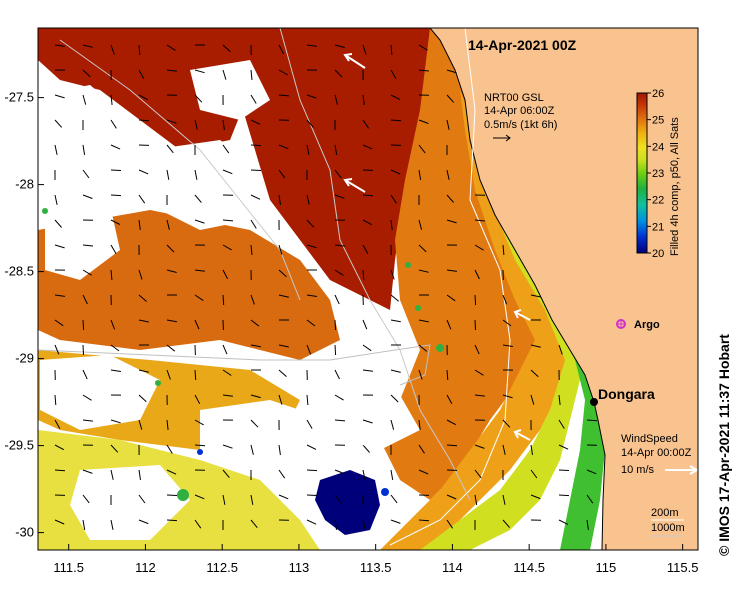  Describe the element at coordinates (638, 470) in the screenshot. I see `wind-legend-scale: 10 m/s` at that location.